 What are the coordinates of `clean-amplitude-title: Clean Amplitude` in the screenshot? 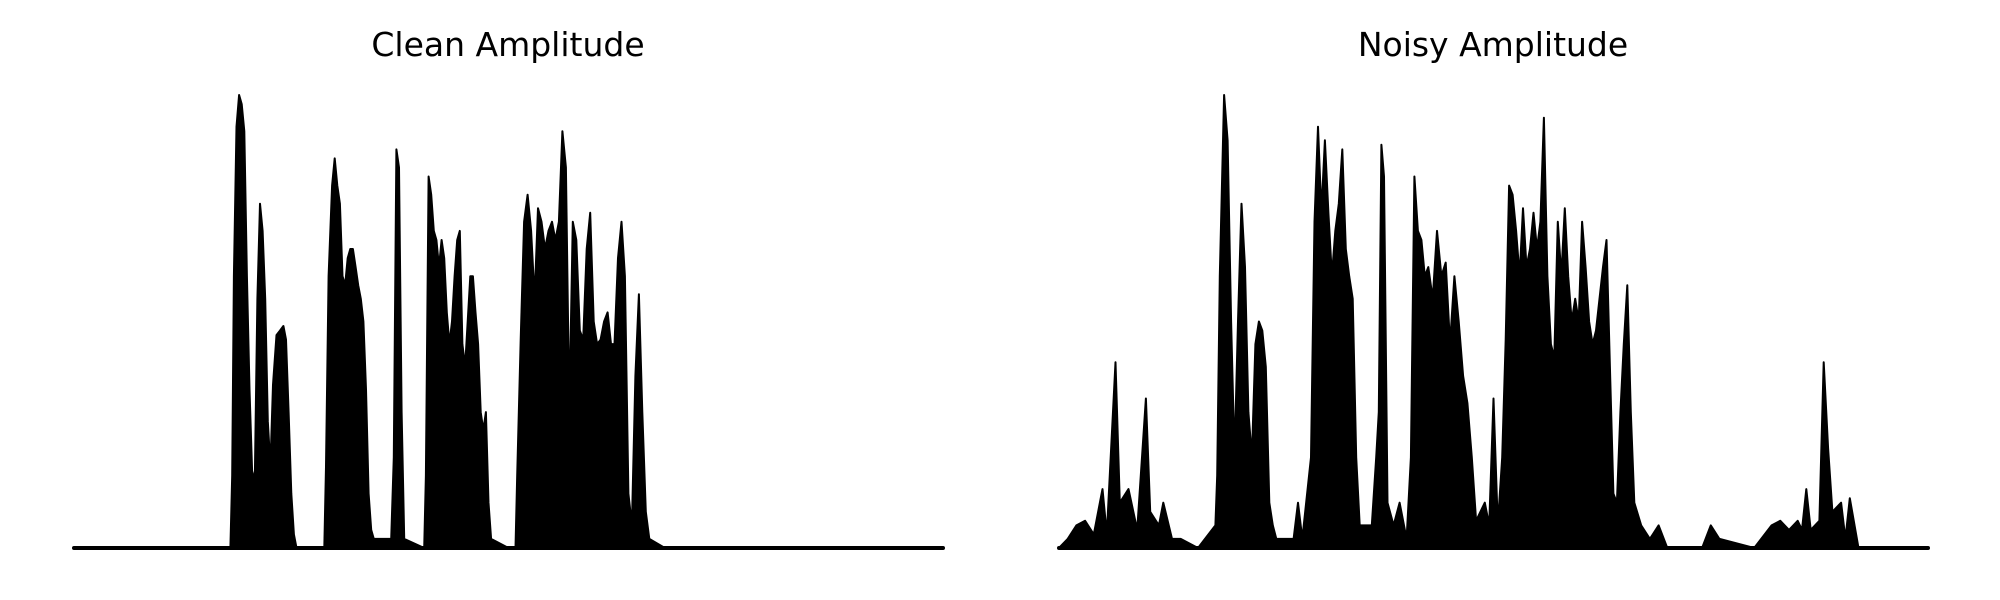 It's located at (507, 44).